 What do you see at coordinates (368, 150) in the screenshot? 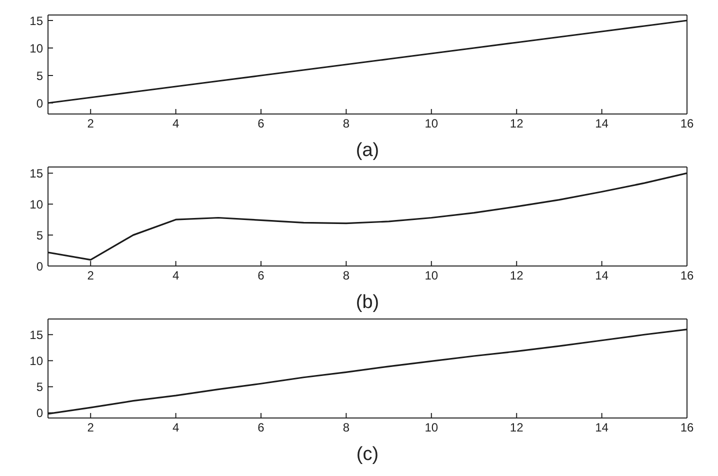
I see `x-axis-title: (a)` at bounding box center [368, 150].